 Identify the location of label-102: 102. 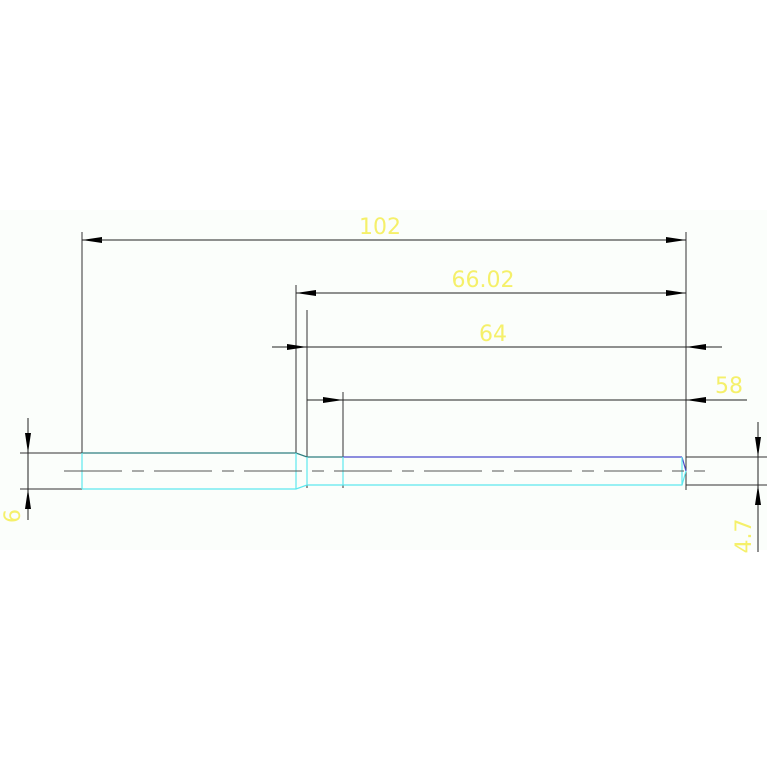
(380, 227).